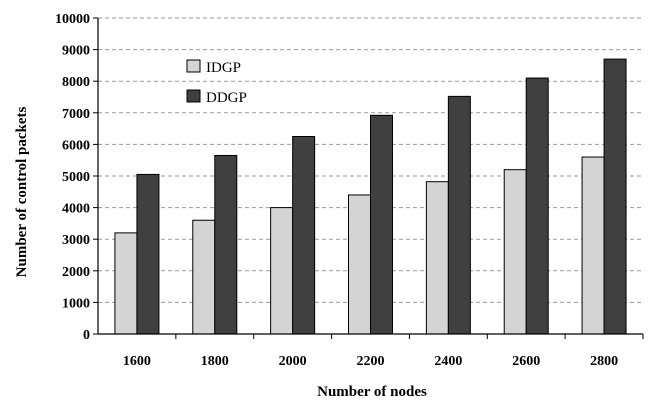 Image resolution: width=654 pixels, height=408 pixels. Describe the element at coordinates (372, 392) in the screenshot. I see `x-axis-title: Number of nodes` at that location.